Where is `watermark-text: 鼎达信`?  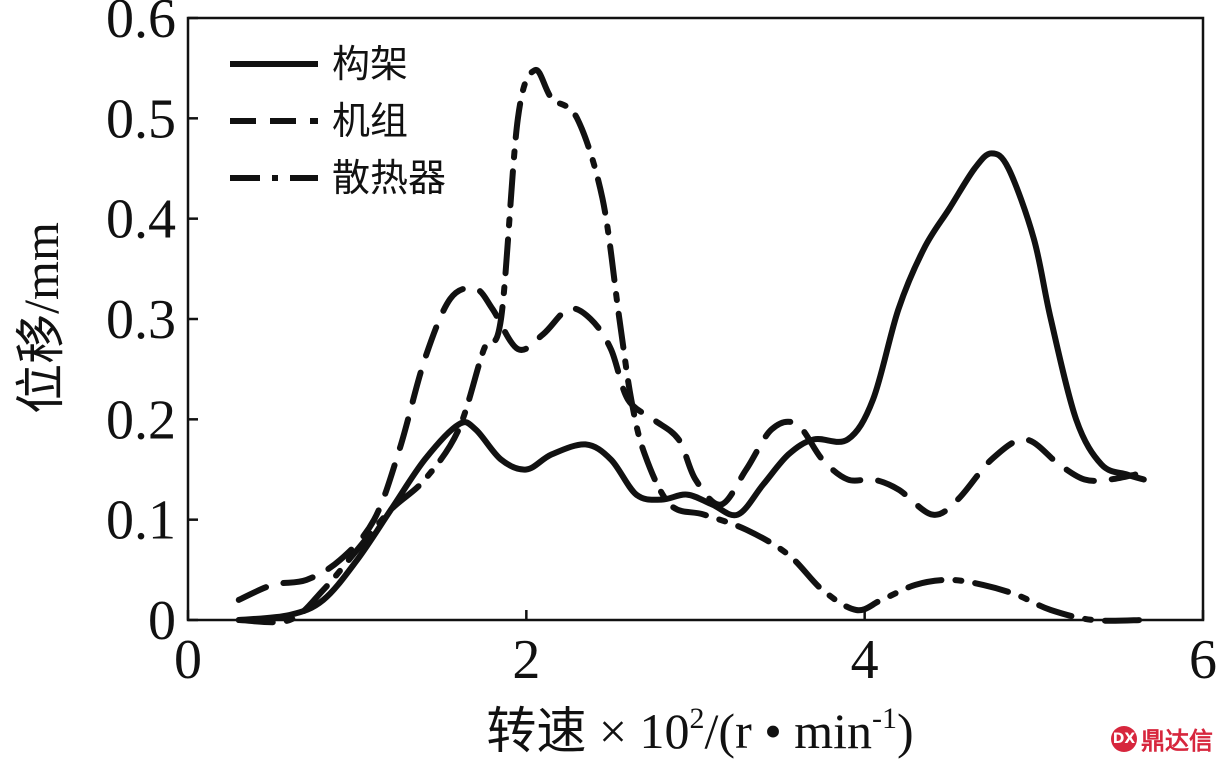
watermark-text: 鼎达信 is located at coordinates (1177, 741).